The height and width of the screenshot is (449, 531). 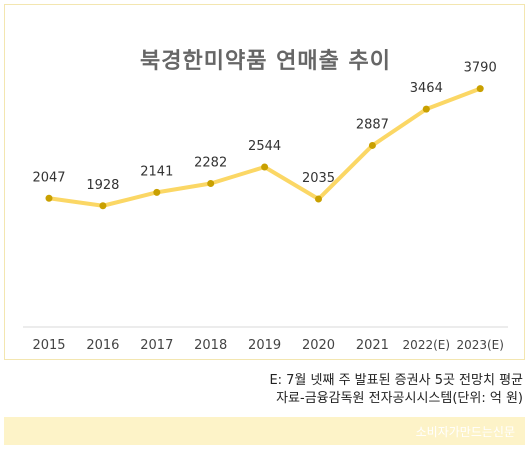 I want to click on footer-bar: 소비자가만드는신문, so click(x=264, y=431).